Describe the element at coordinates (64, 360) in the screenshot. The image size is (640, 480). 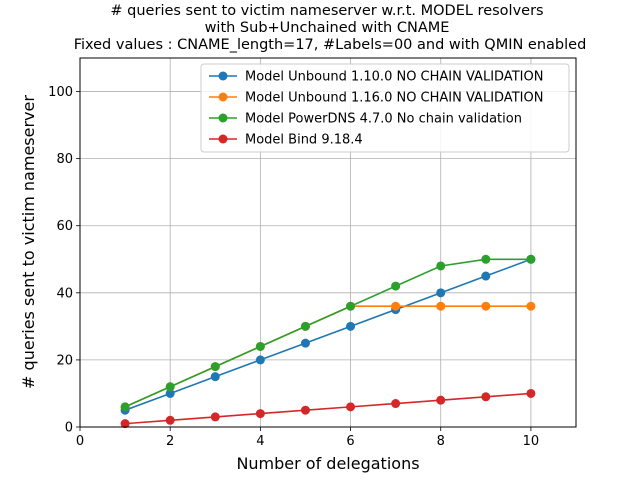
I see `y-tick-label: 20` at that location.